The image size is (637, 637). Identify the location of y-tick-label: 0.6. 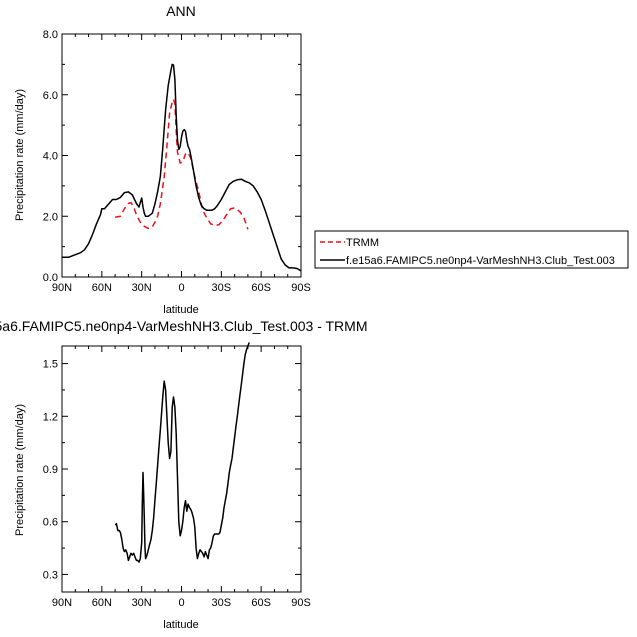
(50, 523).